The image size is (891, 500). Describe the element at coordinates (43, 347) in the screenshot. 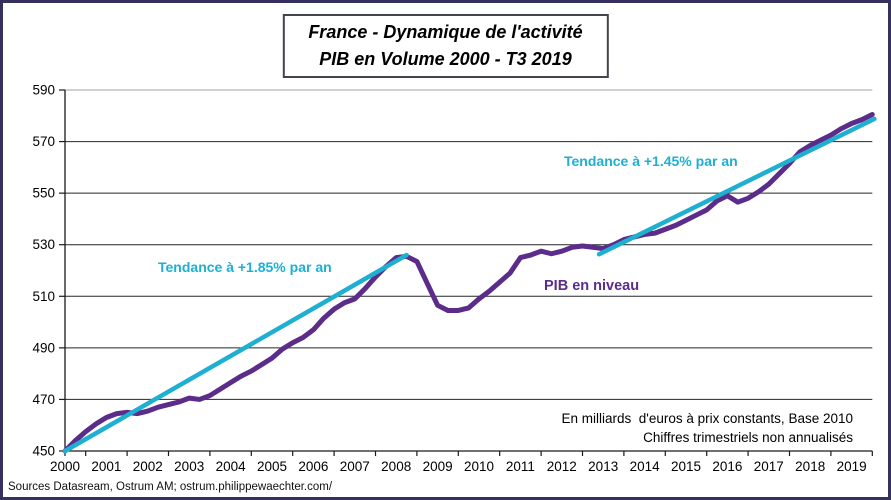

I see `y-tick-label: 490` at that location.